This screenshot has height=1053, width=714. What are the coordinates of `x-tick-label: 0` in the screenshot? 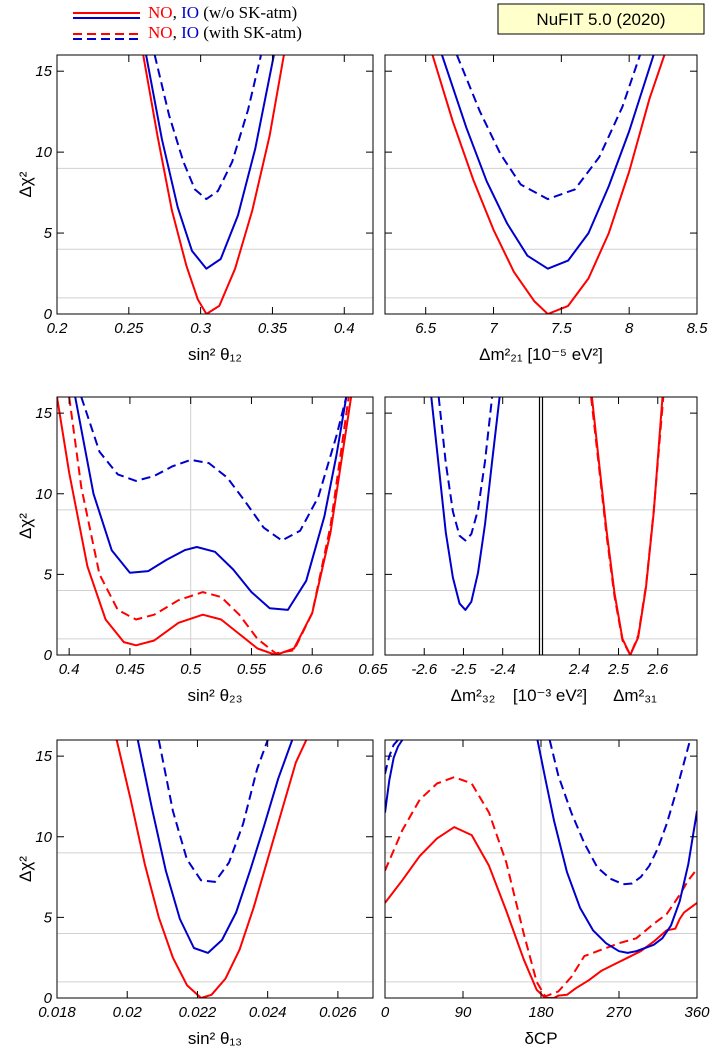 It's located at (385, 1012).